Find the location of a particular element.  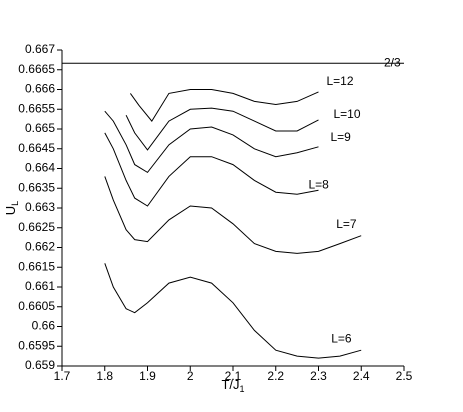

y-tick-label: 0.6605 is located at coordinates (36, 306).